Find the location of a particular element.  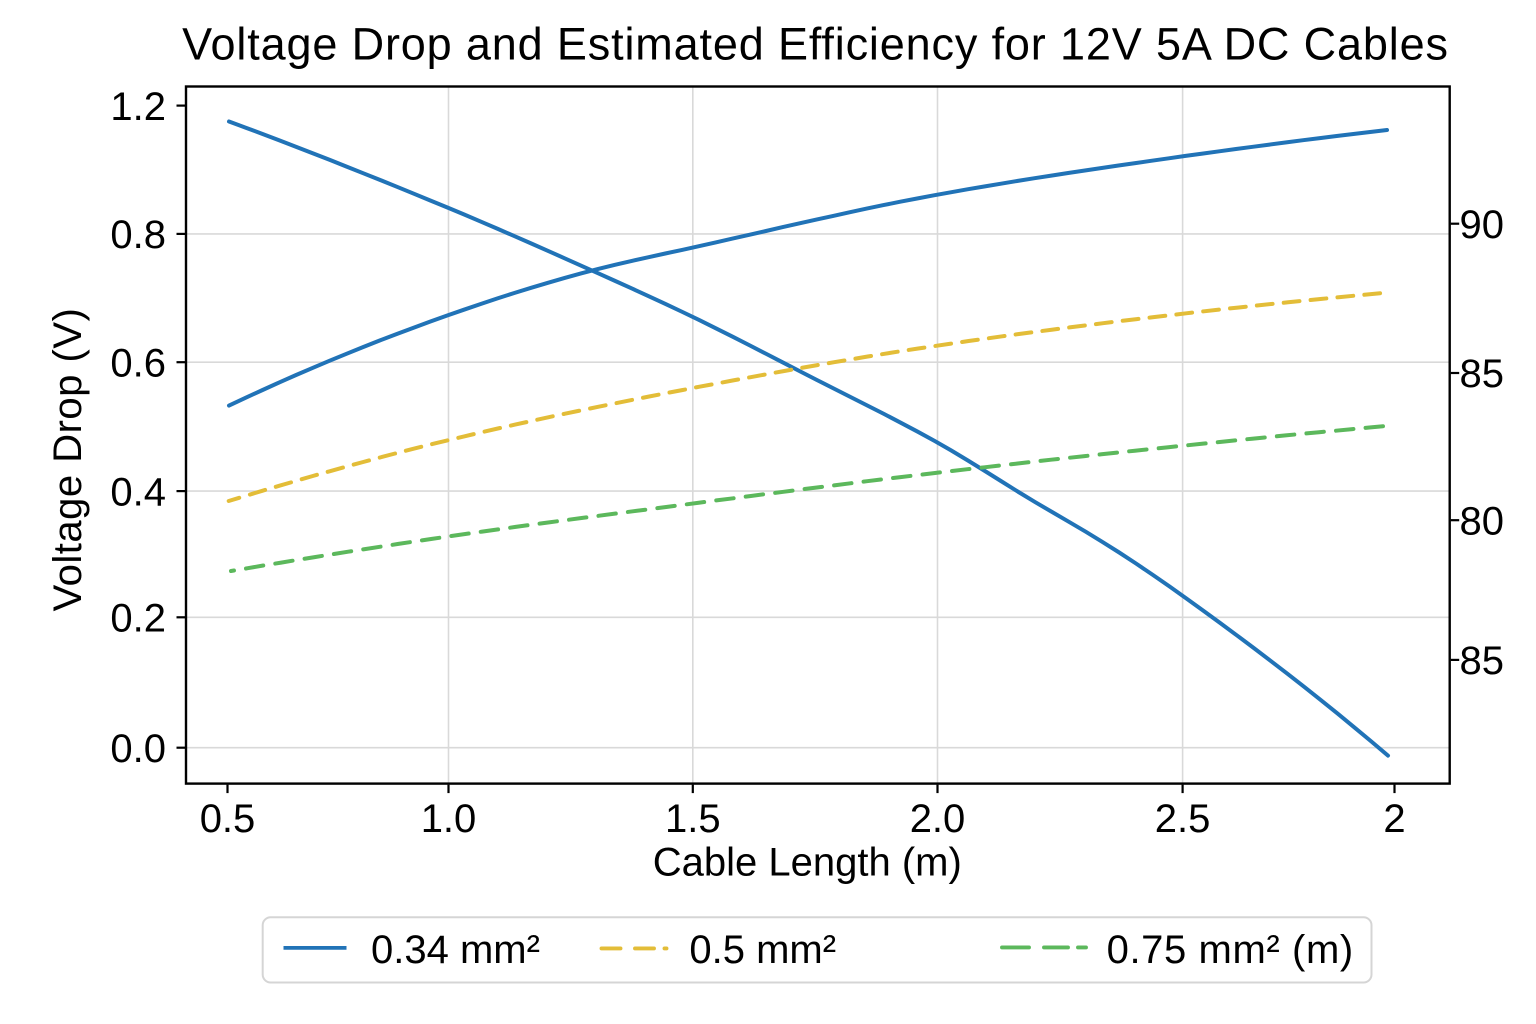

svg-text: Voltage Drop (V) is located at coordinates (68, 460).